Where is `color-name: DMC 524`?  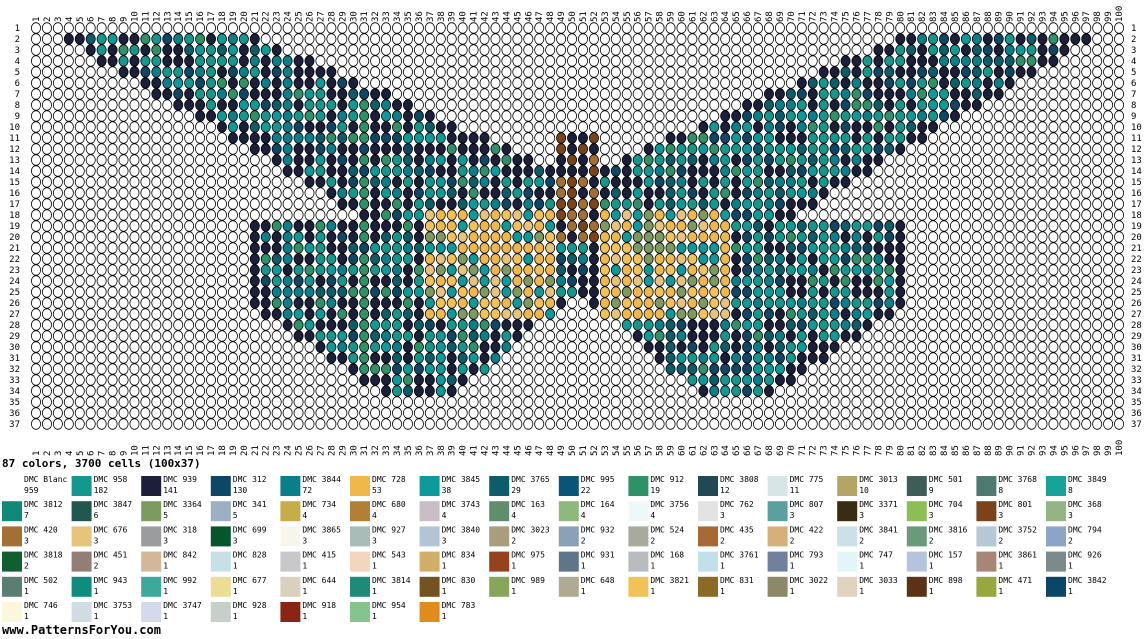 color-name: DMC 524 is located at coordinates (667, 529).